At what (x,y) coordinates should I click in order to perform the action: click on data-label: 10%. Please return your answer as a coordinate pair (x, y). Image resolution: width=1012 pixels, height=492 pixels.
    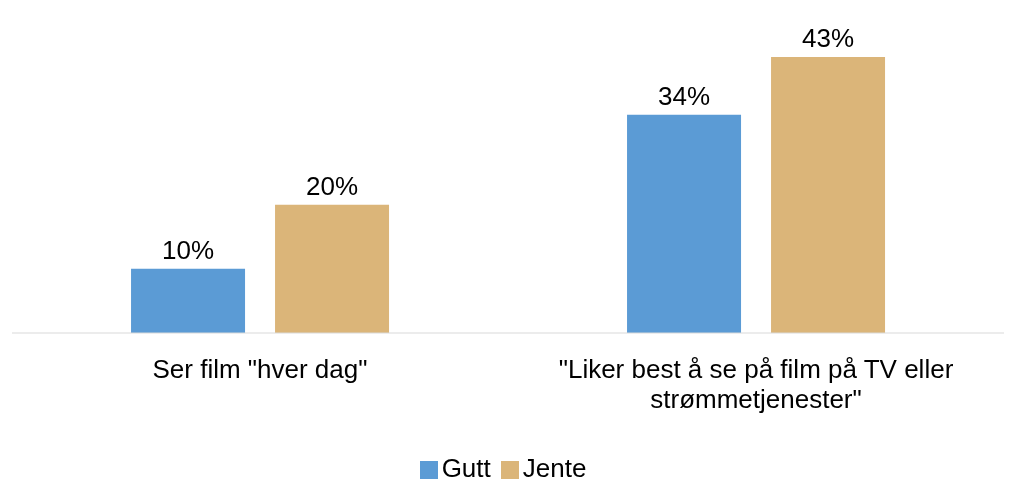
    Looking at the image, I should click on (188, 249).